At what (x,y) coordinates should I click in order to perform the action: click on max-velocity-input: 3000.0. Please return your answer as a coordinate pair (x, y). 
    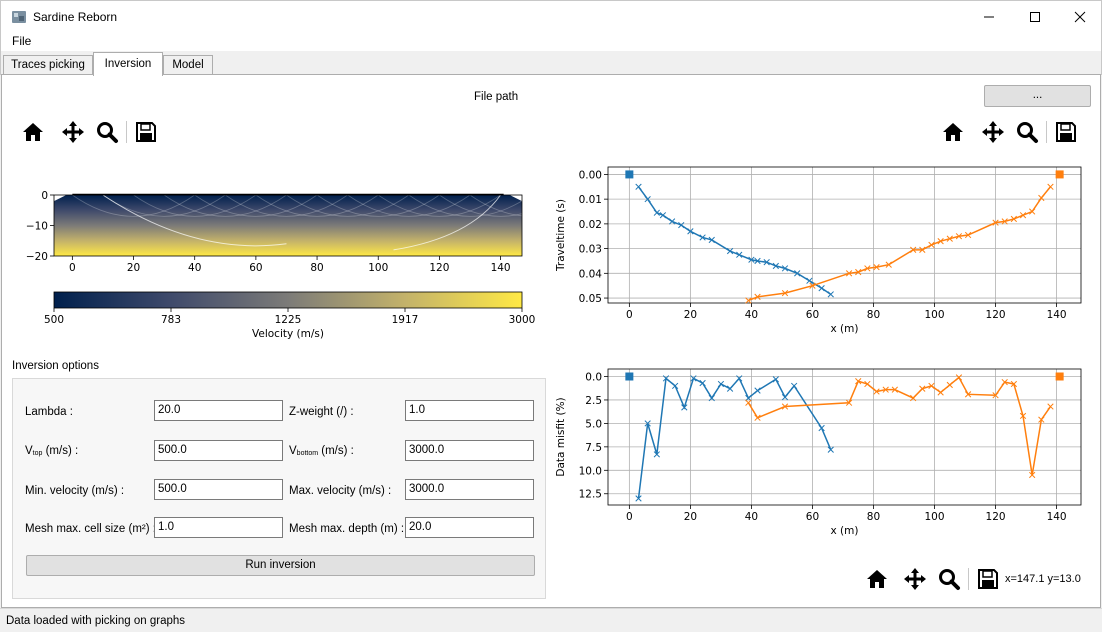
    Looking at the image, I should click on (469, 489).